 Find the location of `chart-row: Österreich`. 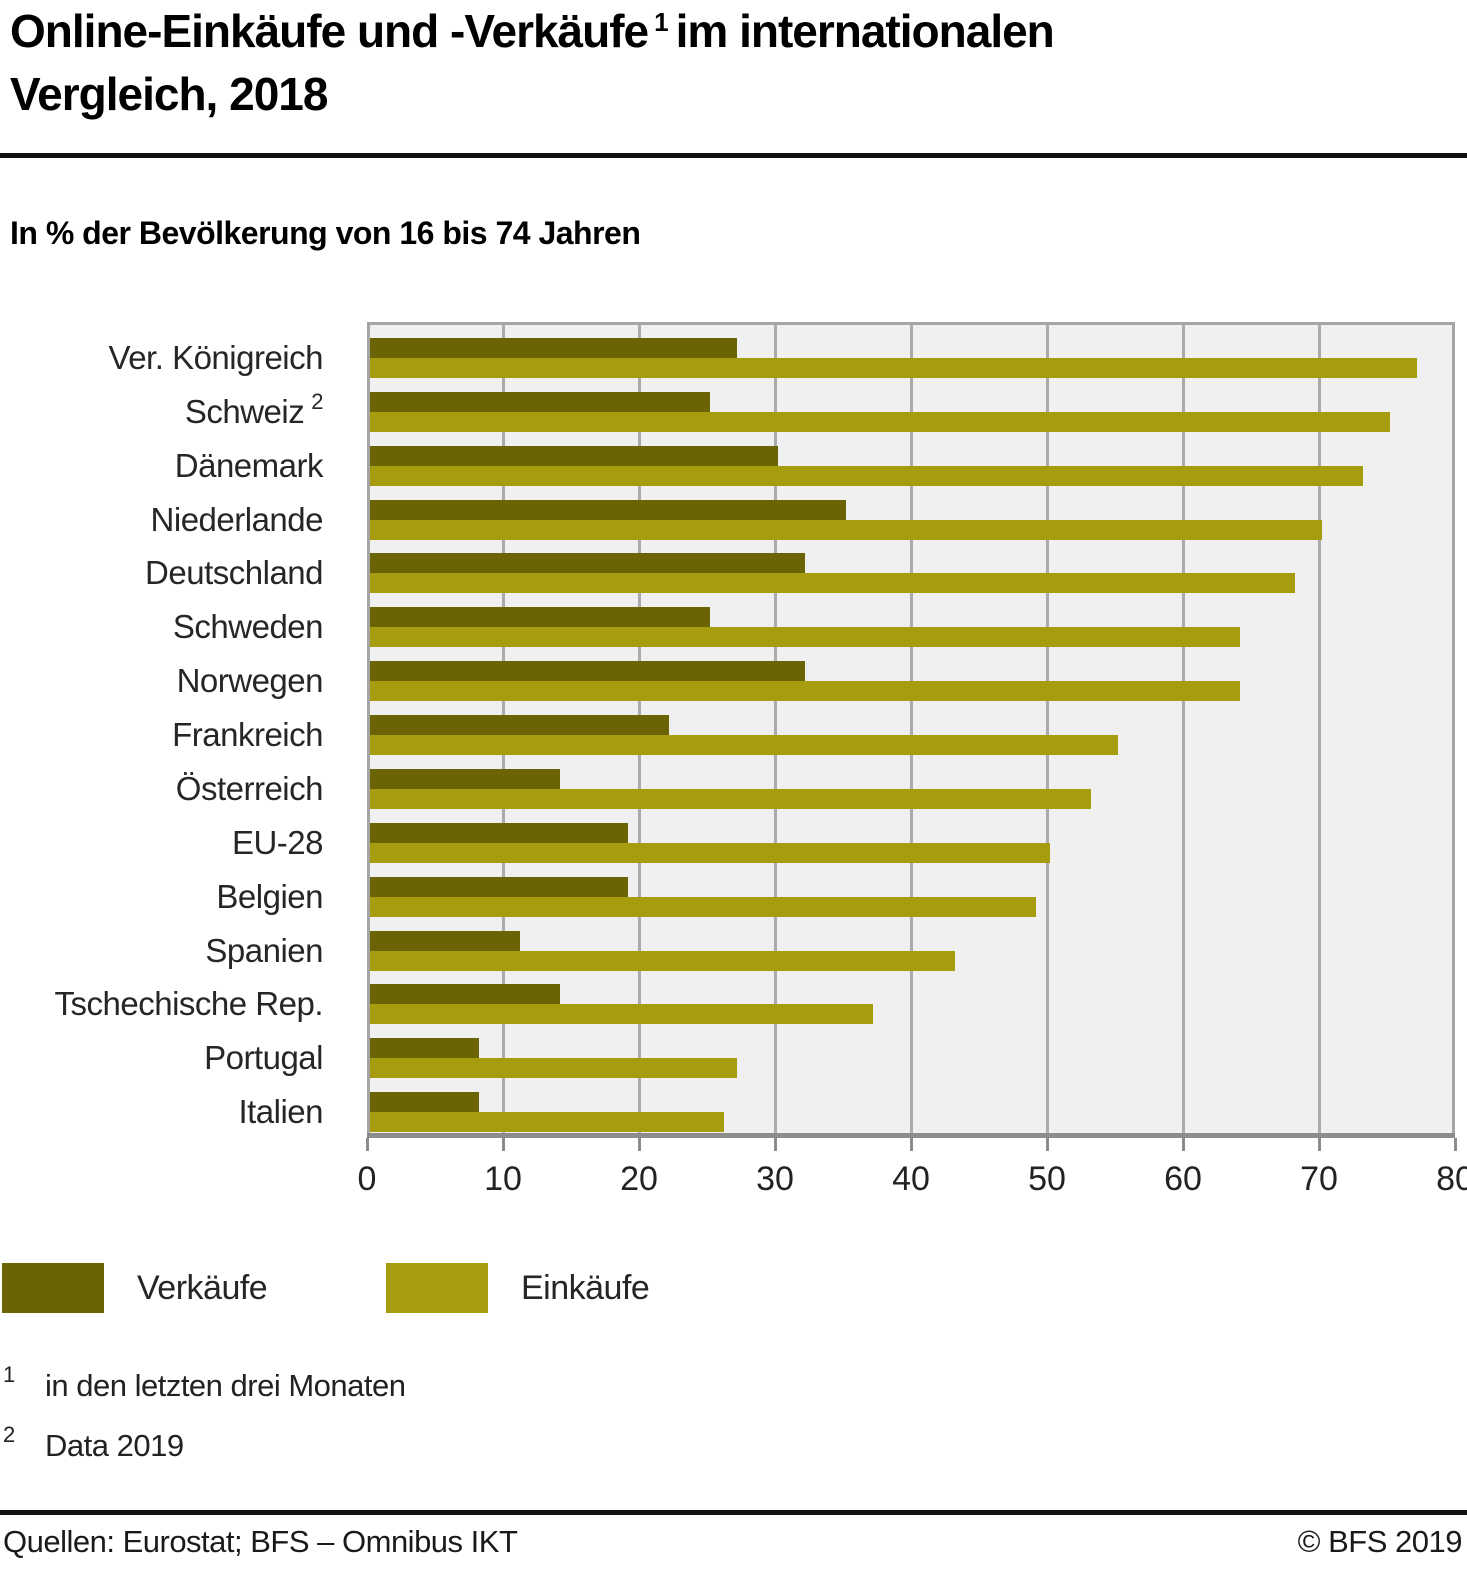

chart-row: Österreich is located at coordinates (727, 783).